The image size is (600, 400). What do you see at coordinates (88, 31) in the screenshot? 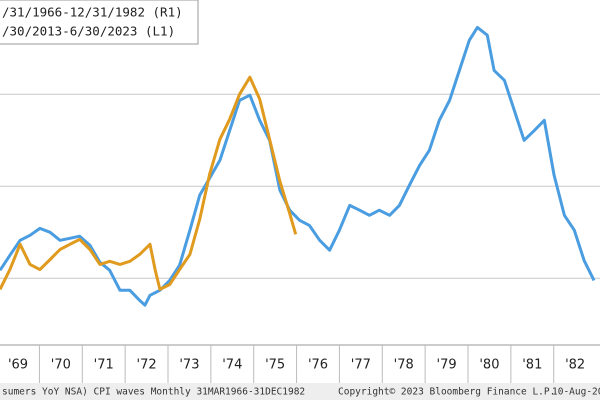
I see `legend-entry: /30/2013-6/30/2023 (L1)` at bounding box center [88, 31].